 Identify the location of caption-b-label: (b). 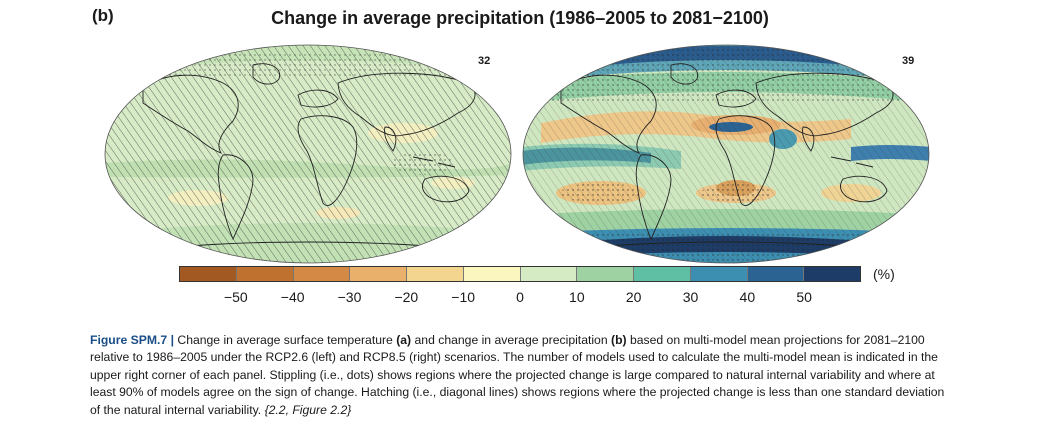
(619, 340).